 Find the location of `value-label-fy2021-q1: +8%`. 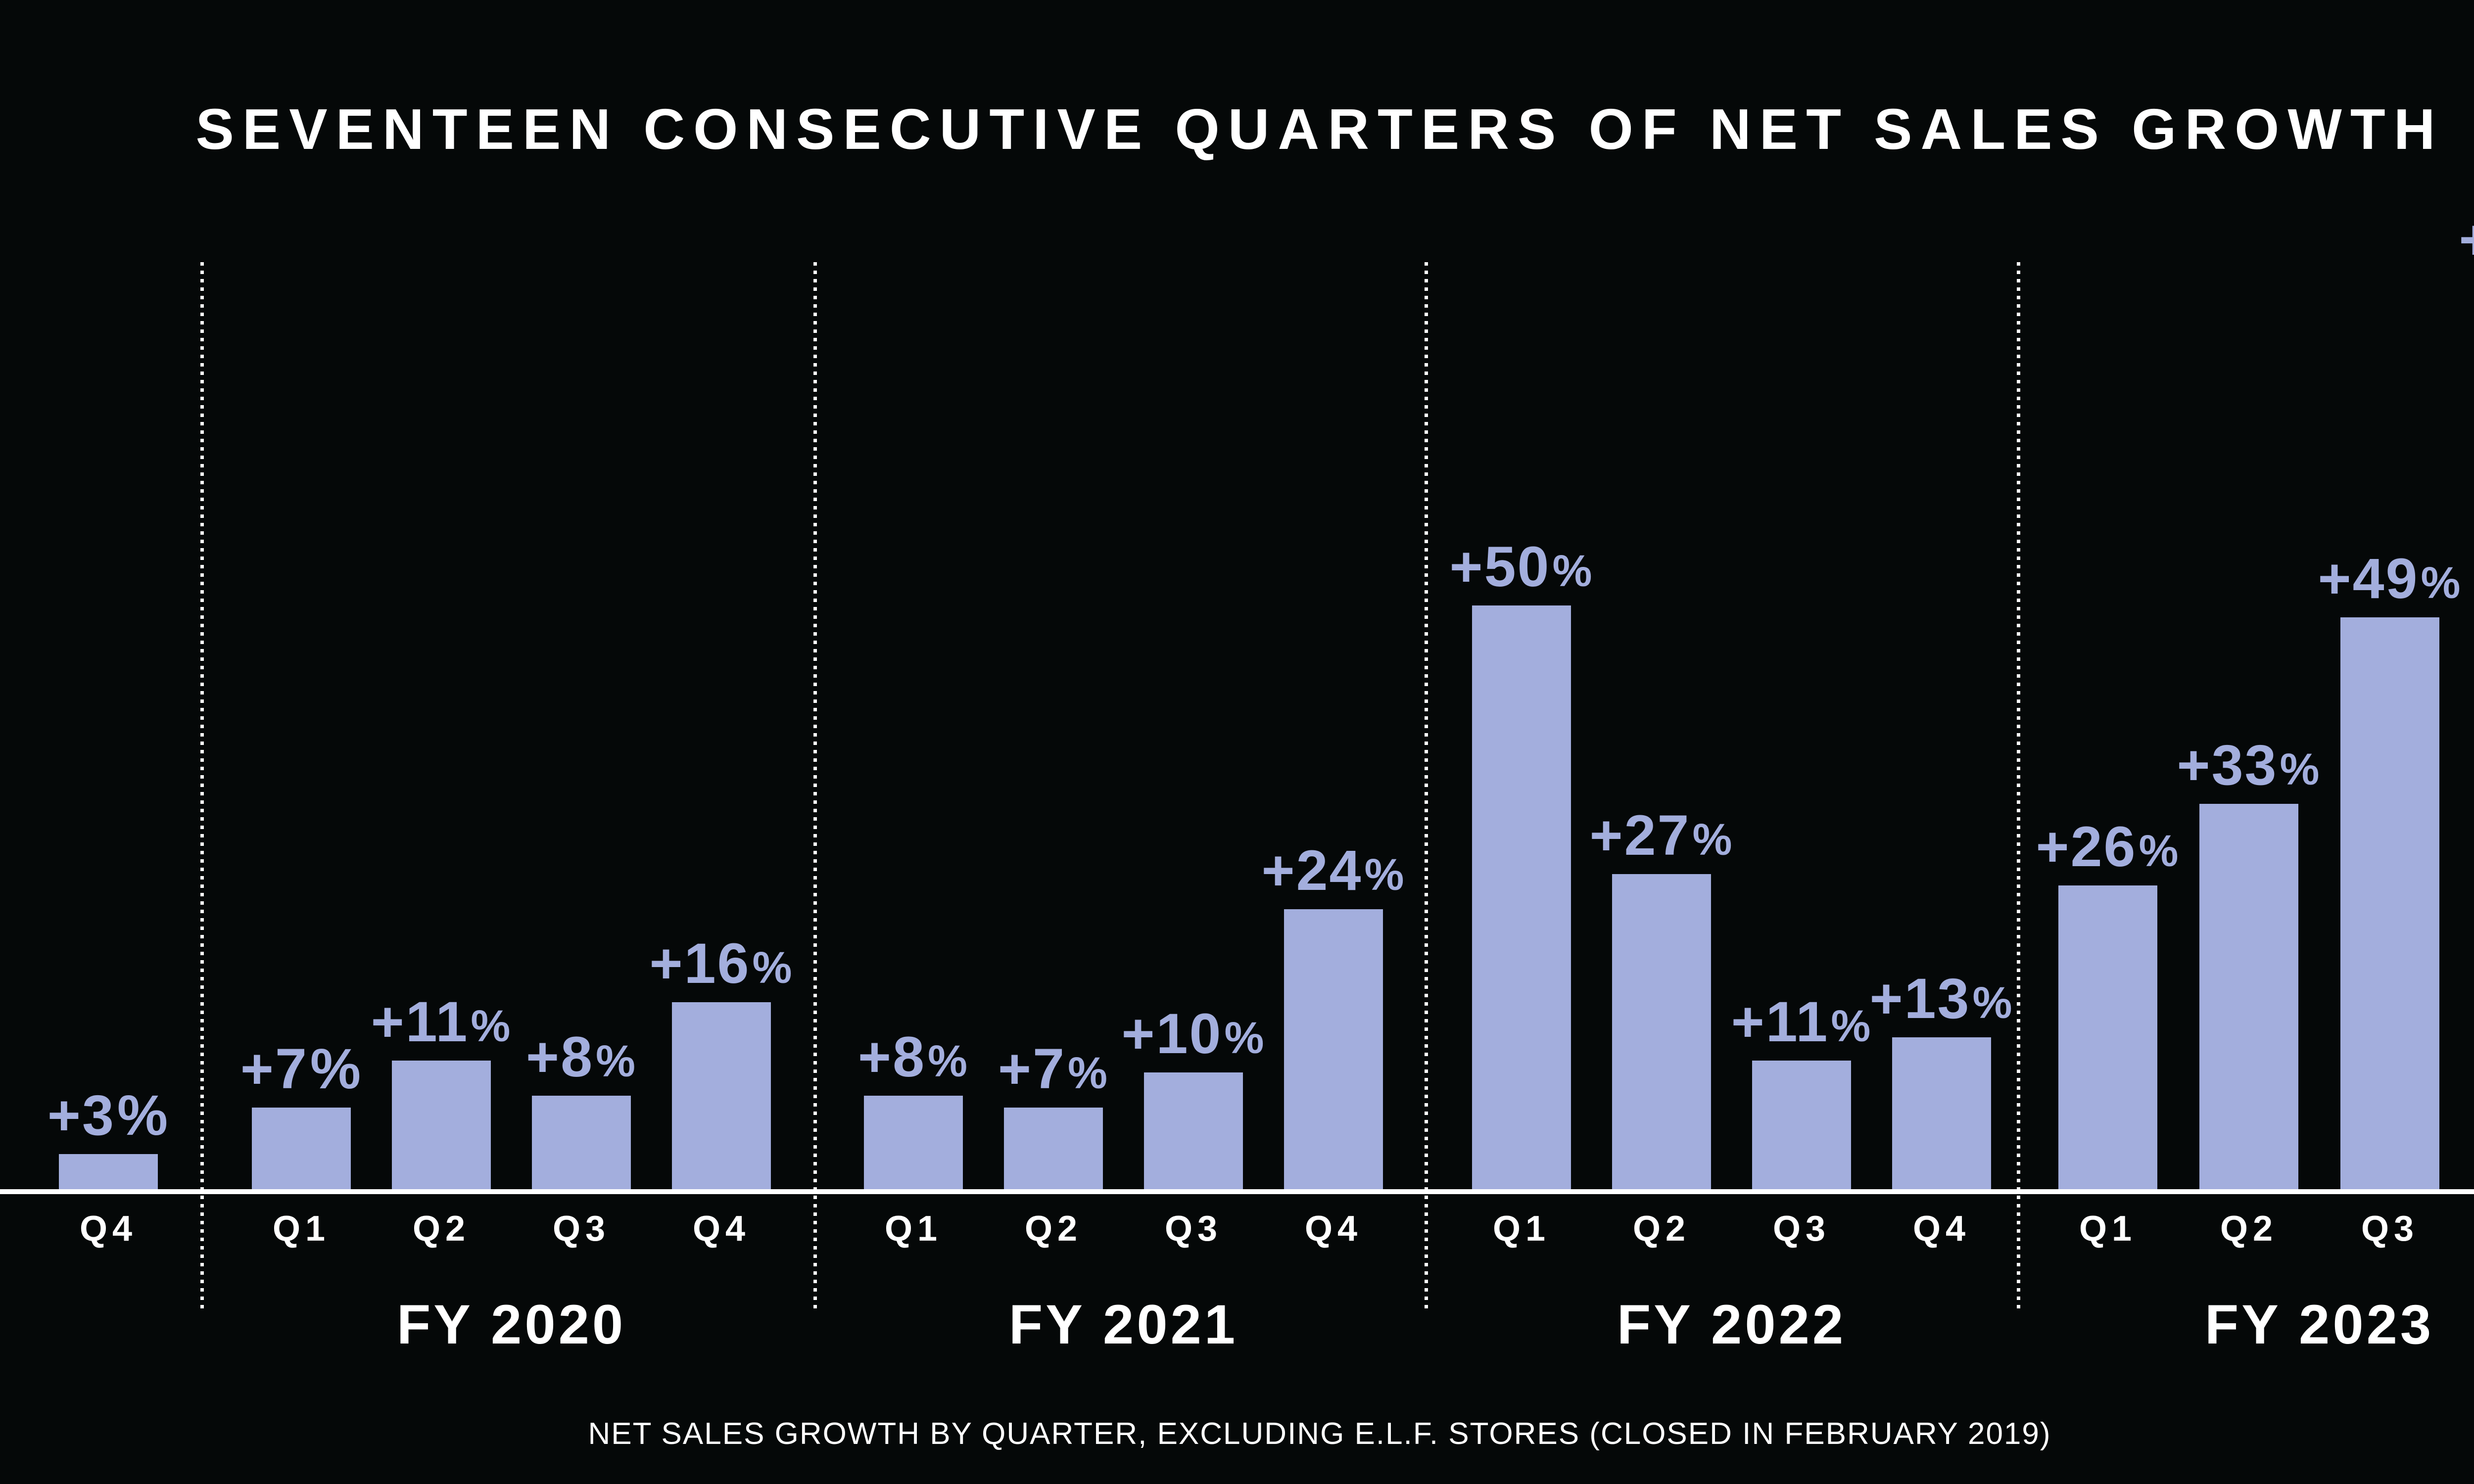

value-label-fy2021-q1: +8% is located at coordinates (914, 1057).